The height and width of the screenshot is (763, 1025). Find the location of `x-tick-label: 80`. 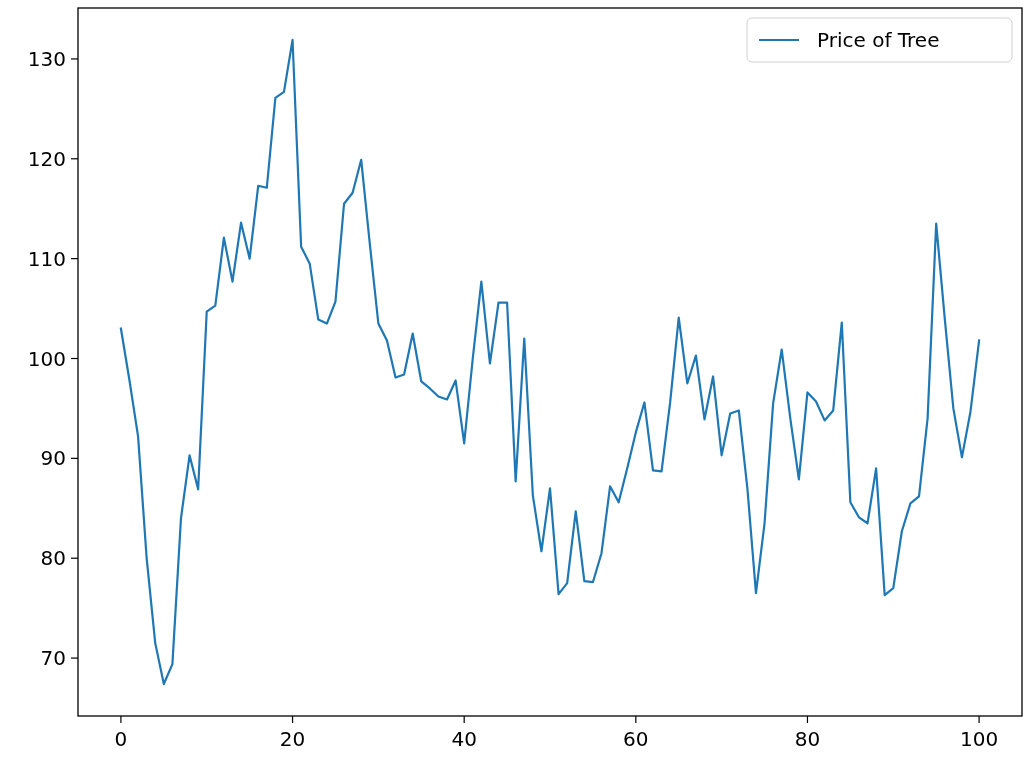

x-tick-label: 80 is located at coordinates (807, 739).